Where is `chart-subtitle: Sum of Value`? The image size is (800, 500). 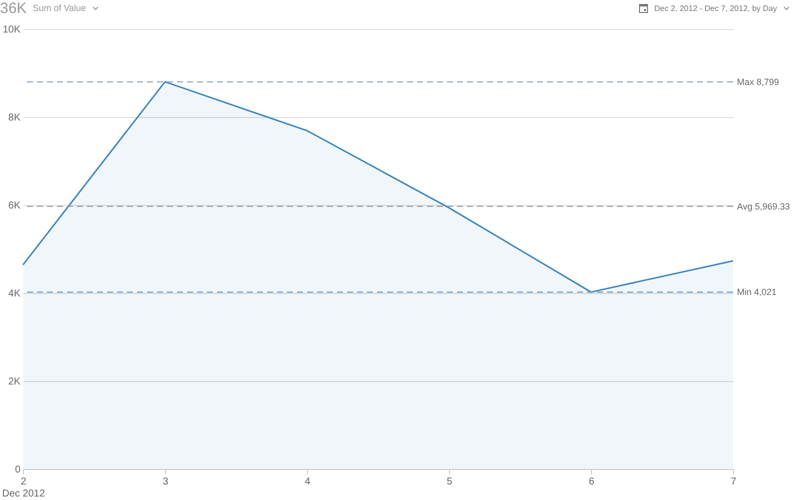 chart-subtitle: Sum of Value is located at coordinates (59, 8).